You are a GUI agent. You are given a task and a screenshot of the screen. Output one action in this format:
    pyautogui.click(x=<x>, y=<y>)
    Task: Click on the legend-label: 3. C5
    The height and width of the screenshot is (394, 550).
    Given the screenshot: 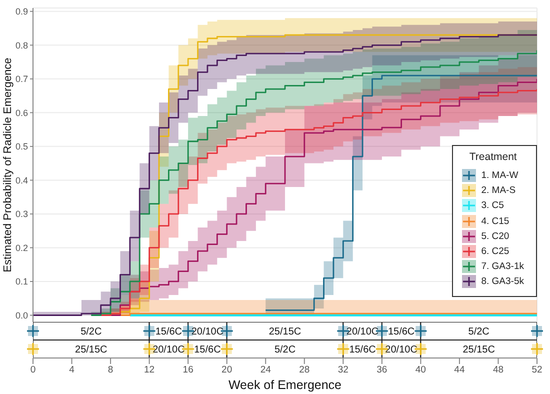 What is the action you would take?
    pyautogui.click(x=492, y=206)
    